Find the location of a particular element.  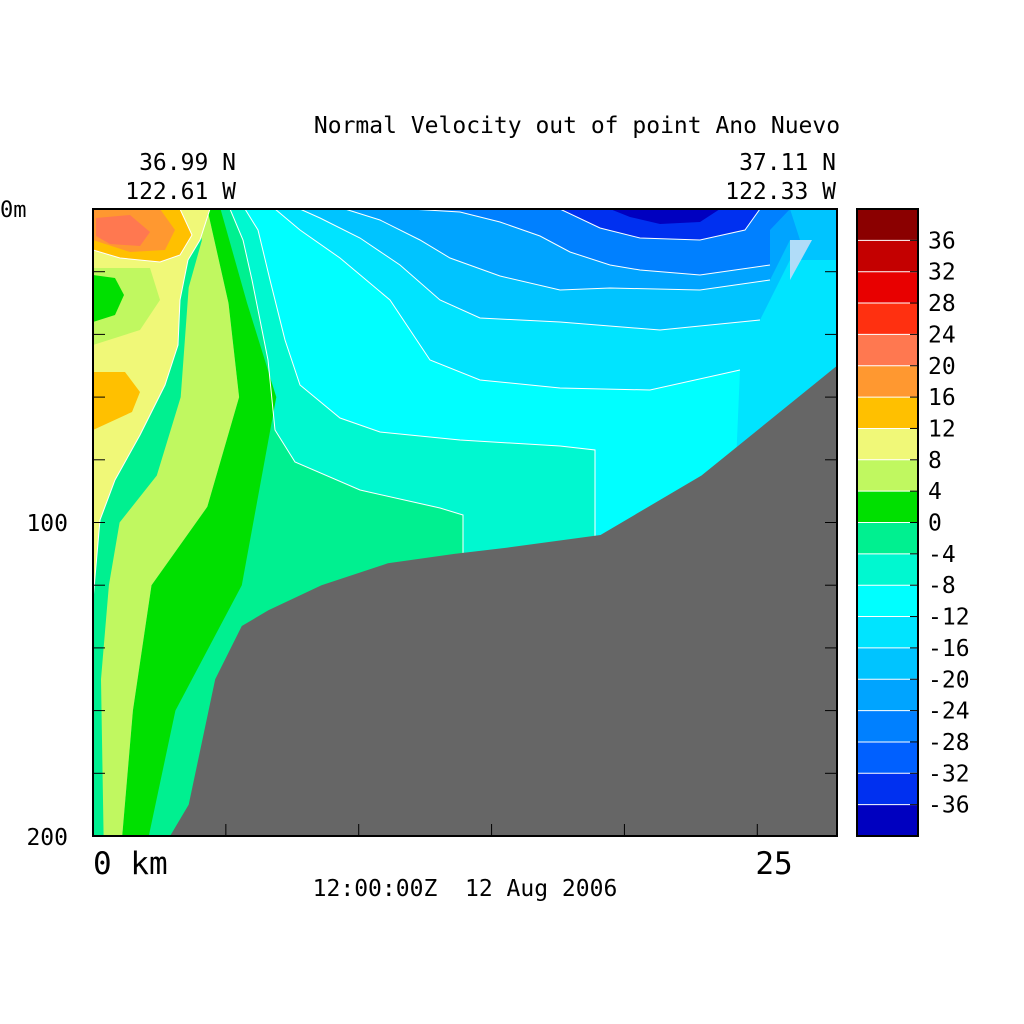

colorbar-label: -12 is located at coordinates (949, 618).